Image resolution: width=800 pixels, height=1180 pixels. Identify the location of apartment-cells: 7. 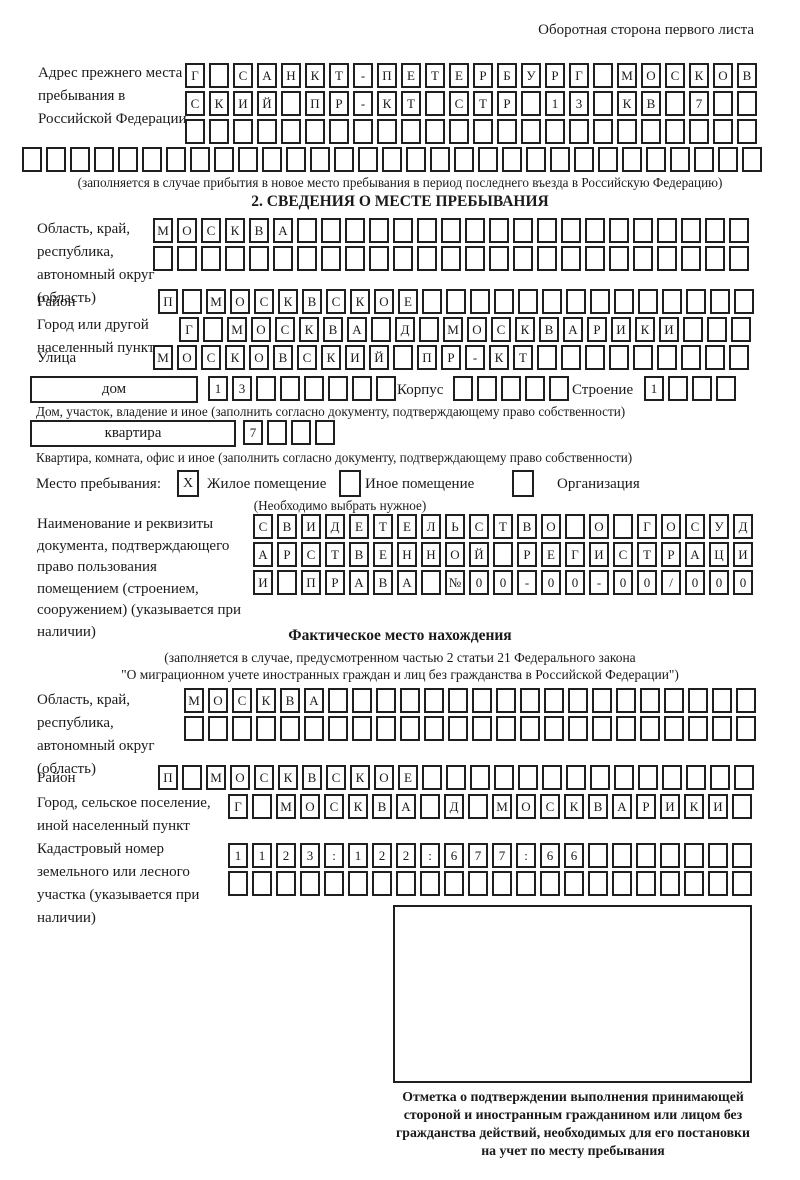
(289, 432).